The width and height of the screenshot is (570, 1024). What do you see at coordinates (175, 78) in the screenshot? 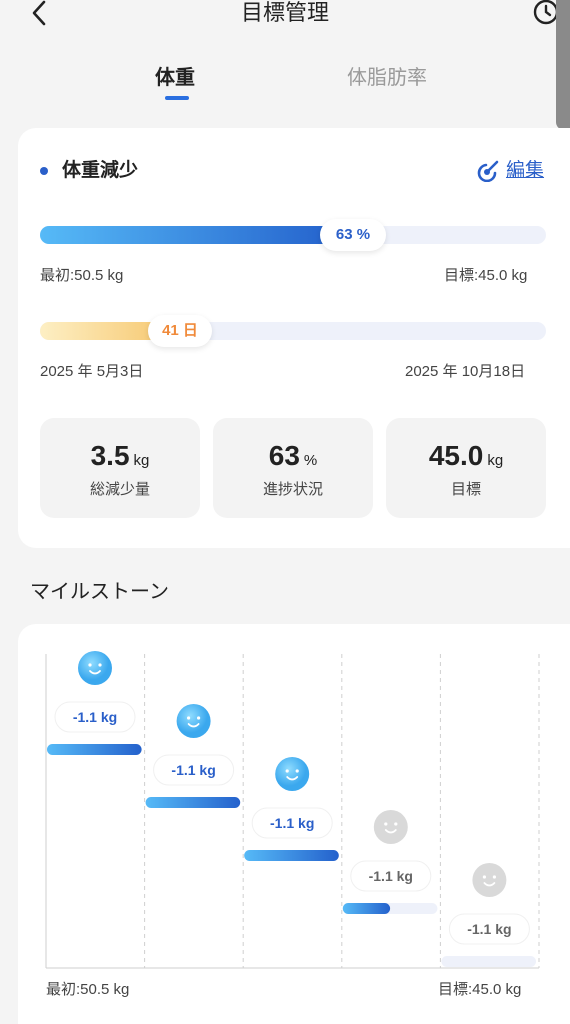
I see `tab-weight: 体重` at bounding box center [175, 78].